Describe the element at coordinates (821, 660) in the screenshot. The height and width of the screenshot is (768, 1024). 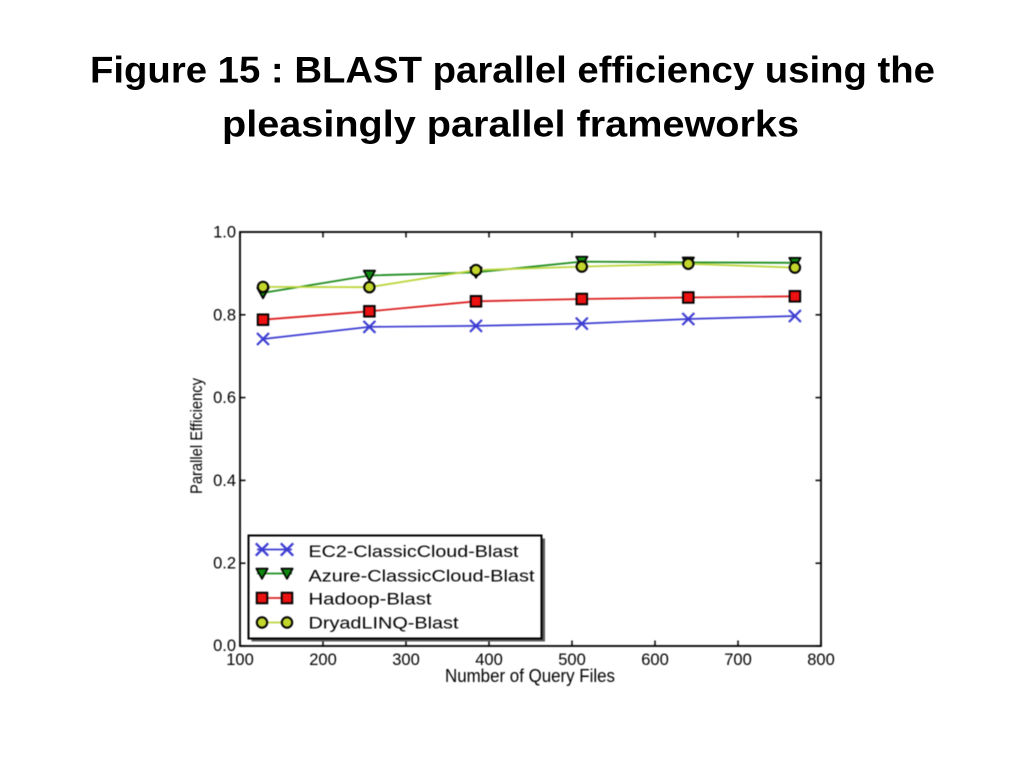
I see `svg-text: 800` at that location.